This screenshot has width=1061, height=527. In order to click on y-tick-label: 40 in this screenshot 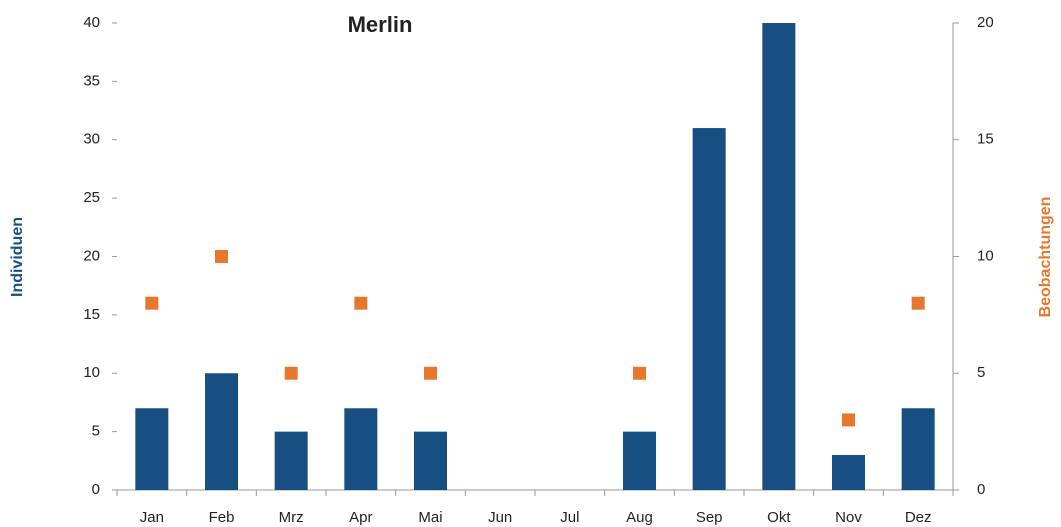, I will do `click(91, 22)`.